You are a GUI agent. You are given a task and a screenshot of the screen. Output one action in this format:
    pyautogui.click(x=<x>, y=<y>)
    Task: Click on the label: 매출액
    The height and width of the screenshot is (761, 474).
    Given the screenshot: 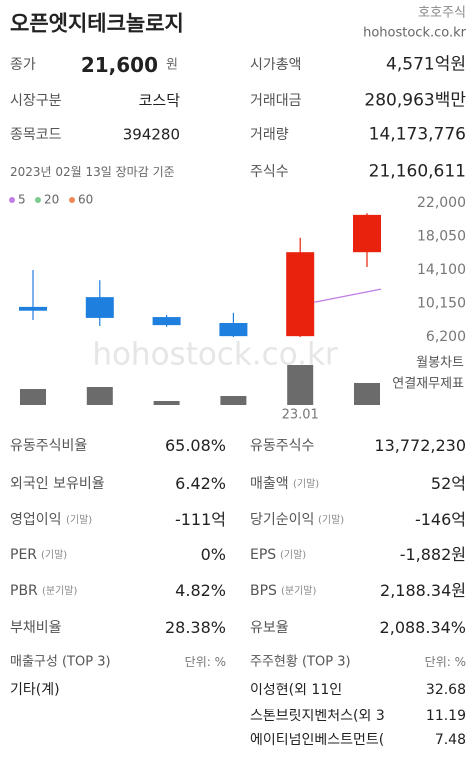 What is the action you would take?
    pyautogui.click(x=269, y=484)
    